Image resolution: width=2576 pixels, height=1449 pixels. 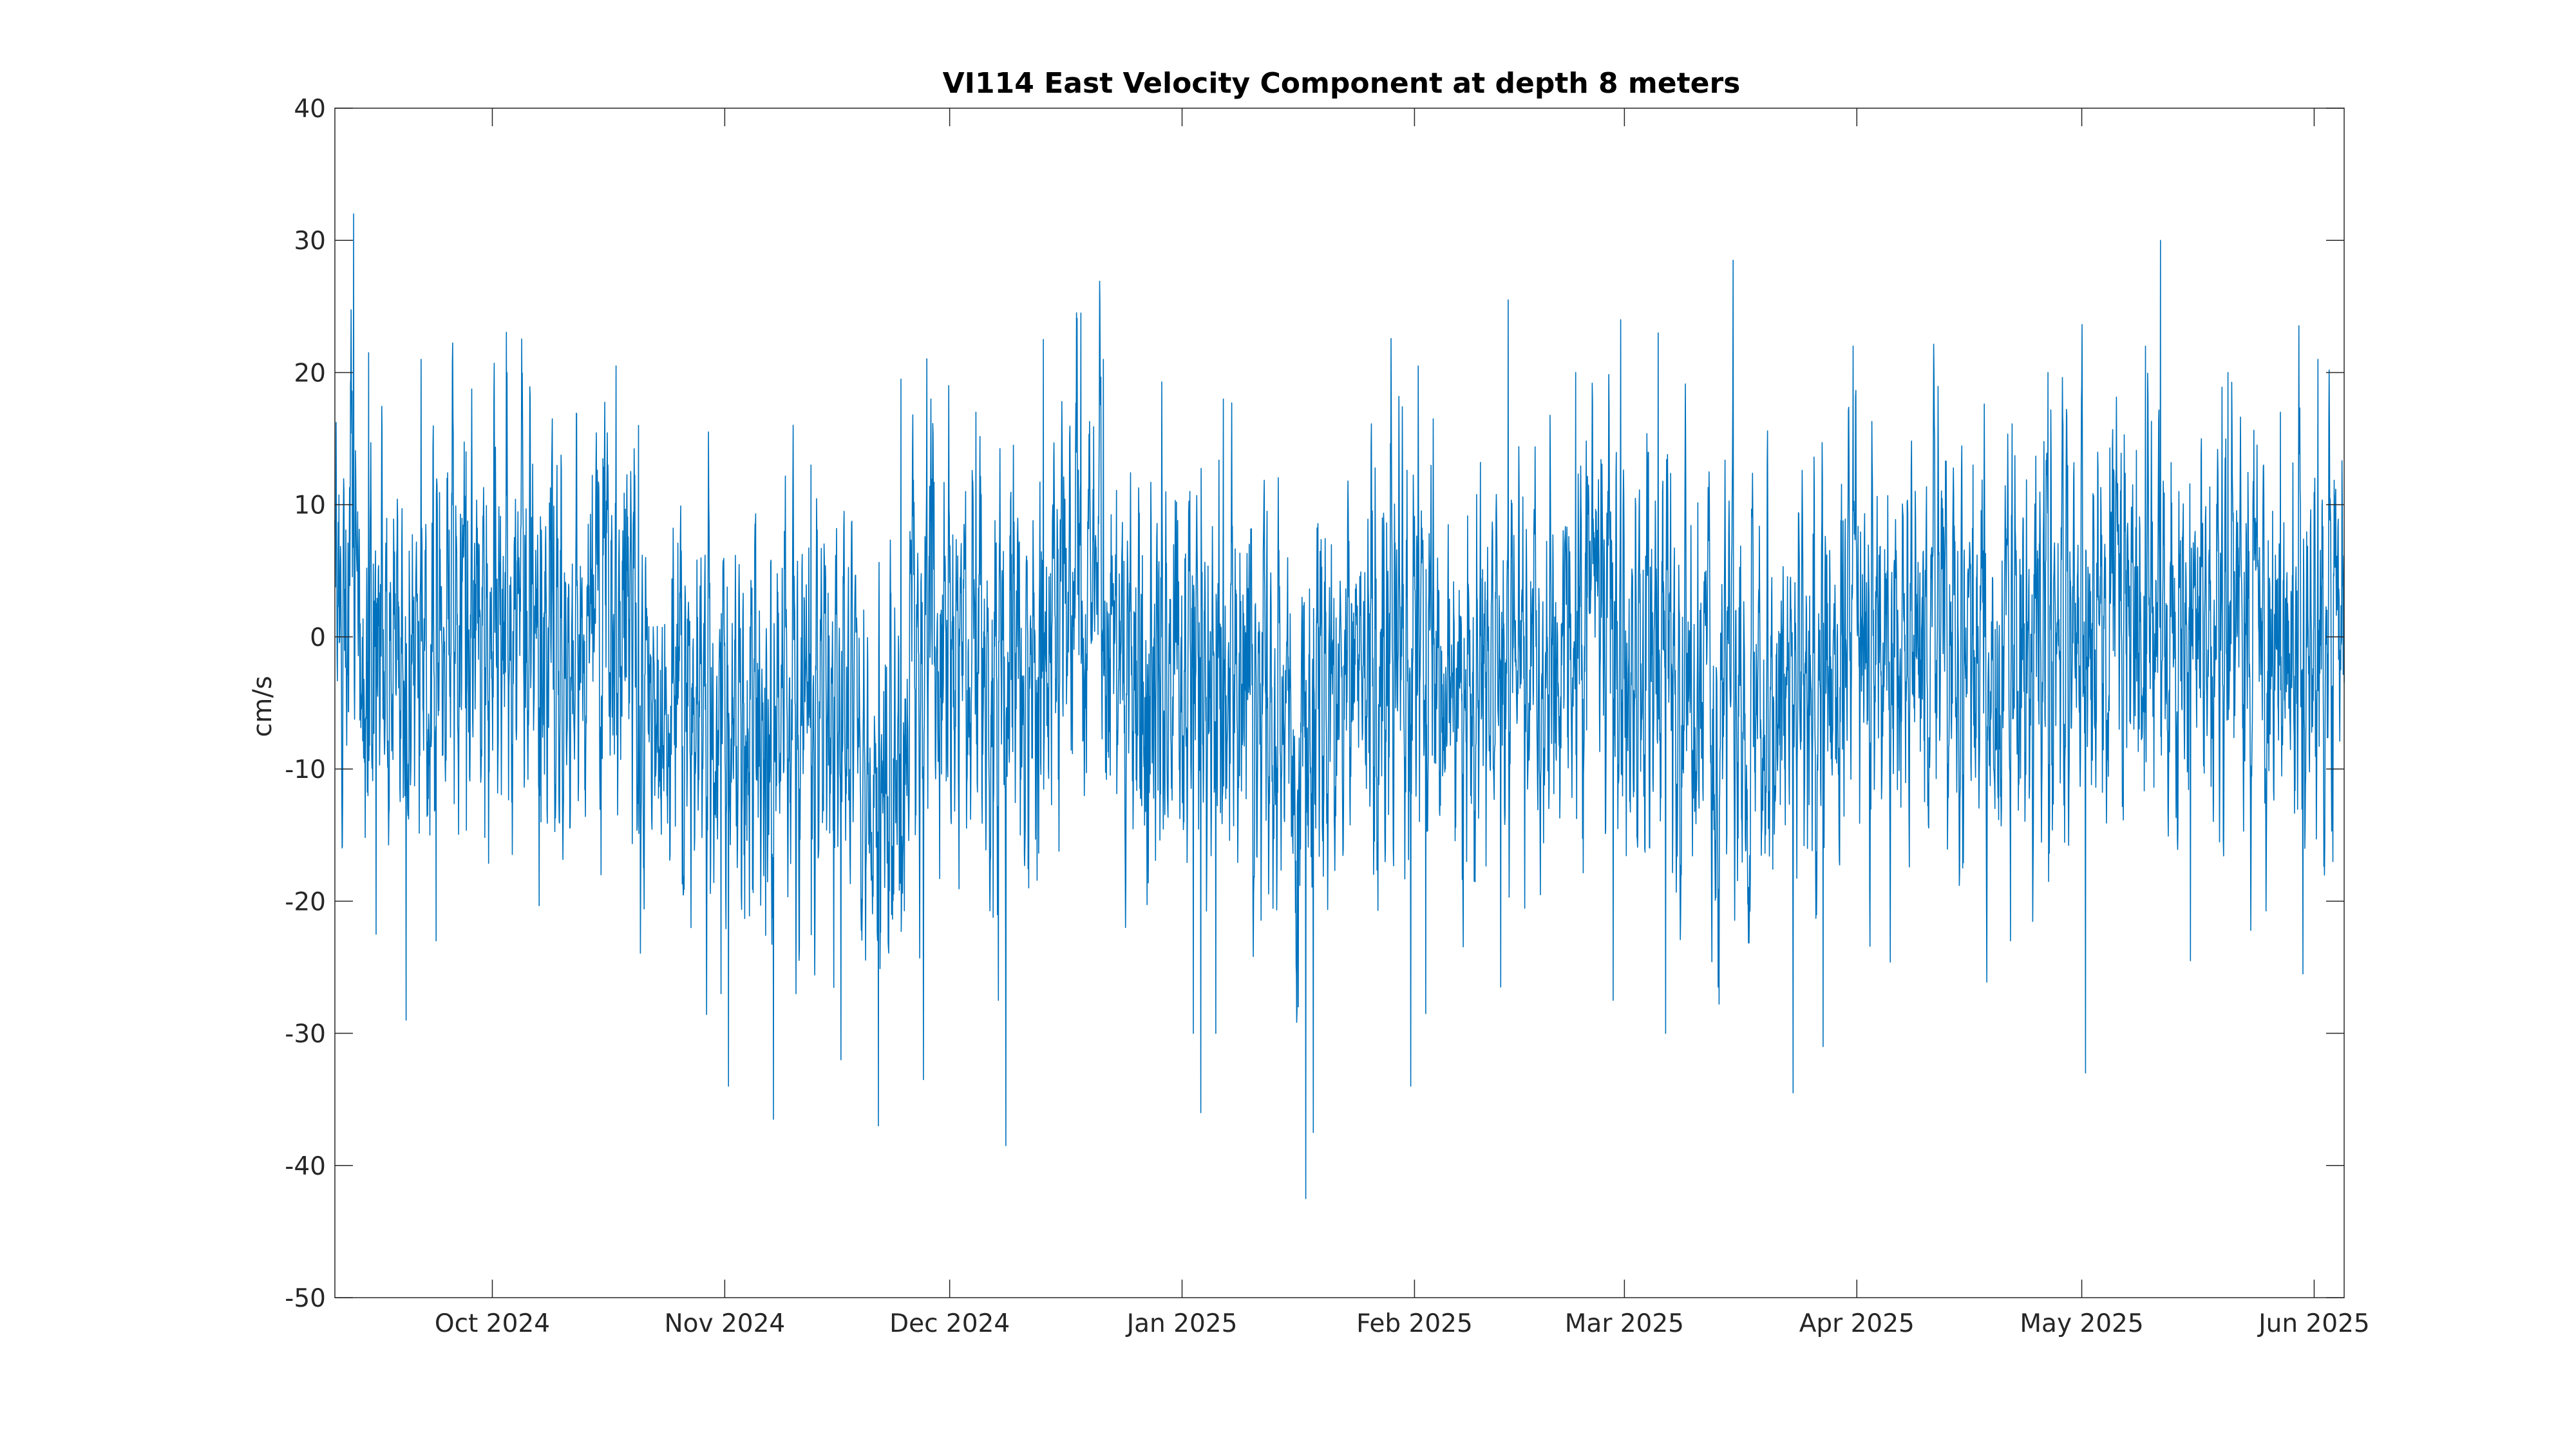 I want to click on x-tick-label: Jan 2025, so click(x=1181, y=1323).